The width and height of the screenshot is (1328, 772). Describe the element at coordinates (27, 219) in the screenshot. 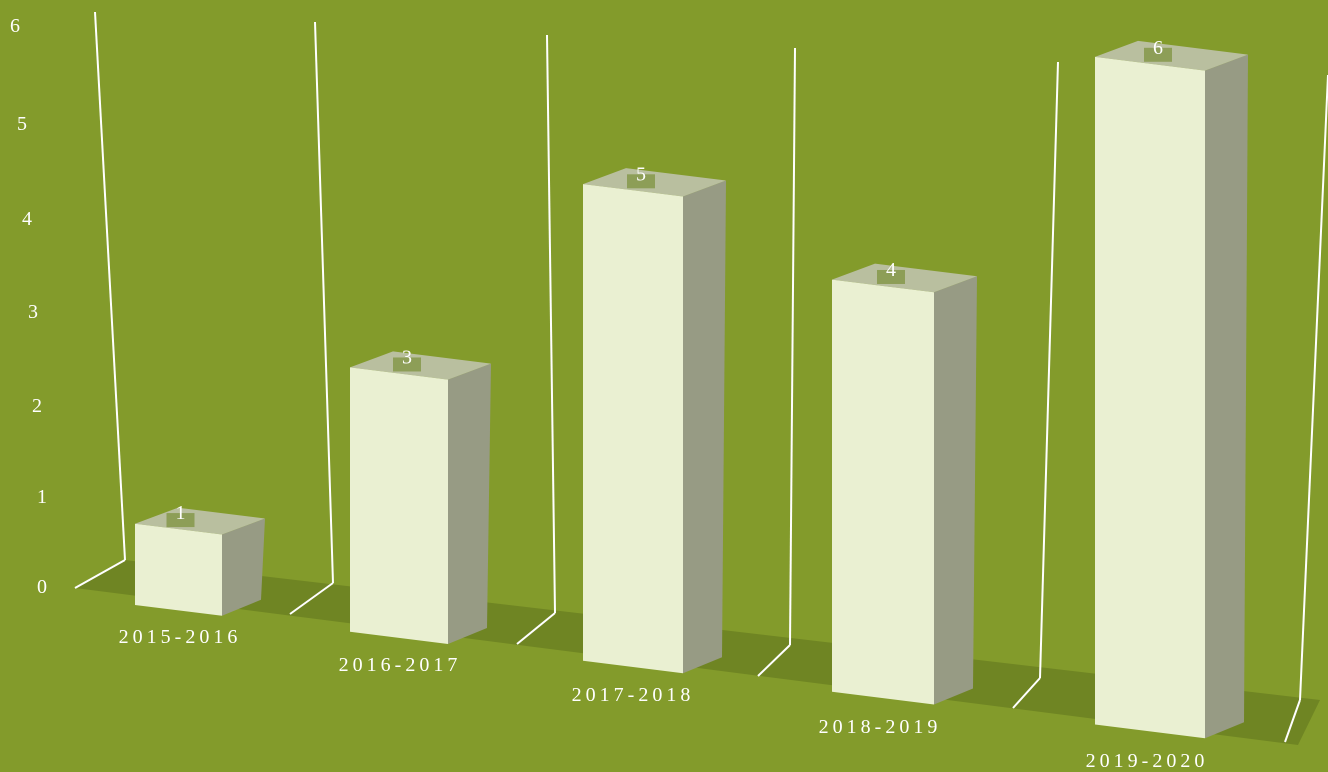

I see `y-tick-label: 4` at that location.